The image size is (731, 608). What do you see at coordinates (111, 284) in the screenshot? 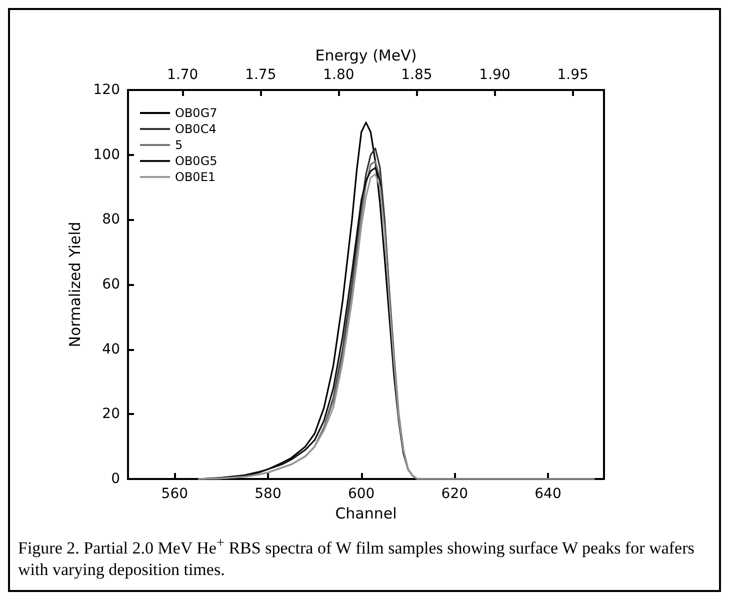
I see `y-tick-label: 60` at bounding box center [111, 284].